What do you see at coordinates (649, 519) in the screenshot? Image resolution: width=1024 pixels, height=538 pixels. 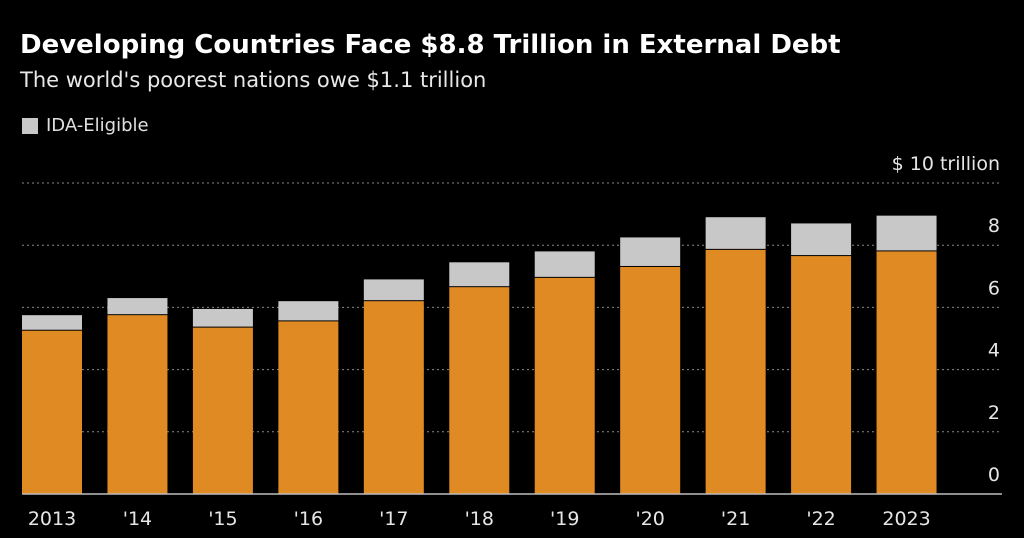 I see `x-tick-label: '20` at bounding box center [649, 519].